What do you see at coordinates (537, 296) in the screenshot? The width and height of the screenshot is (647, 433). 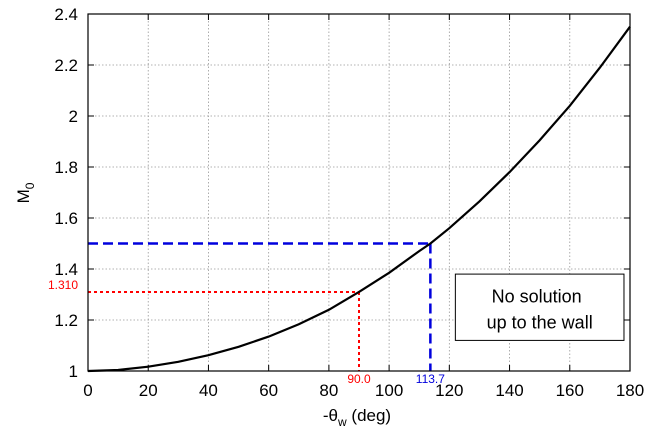 I see `annotation-line-1: No solution` at bounding box center [537, 296].